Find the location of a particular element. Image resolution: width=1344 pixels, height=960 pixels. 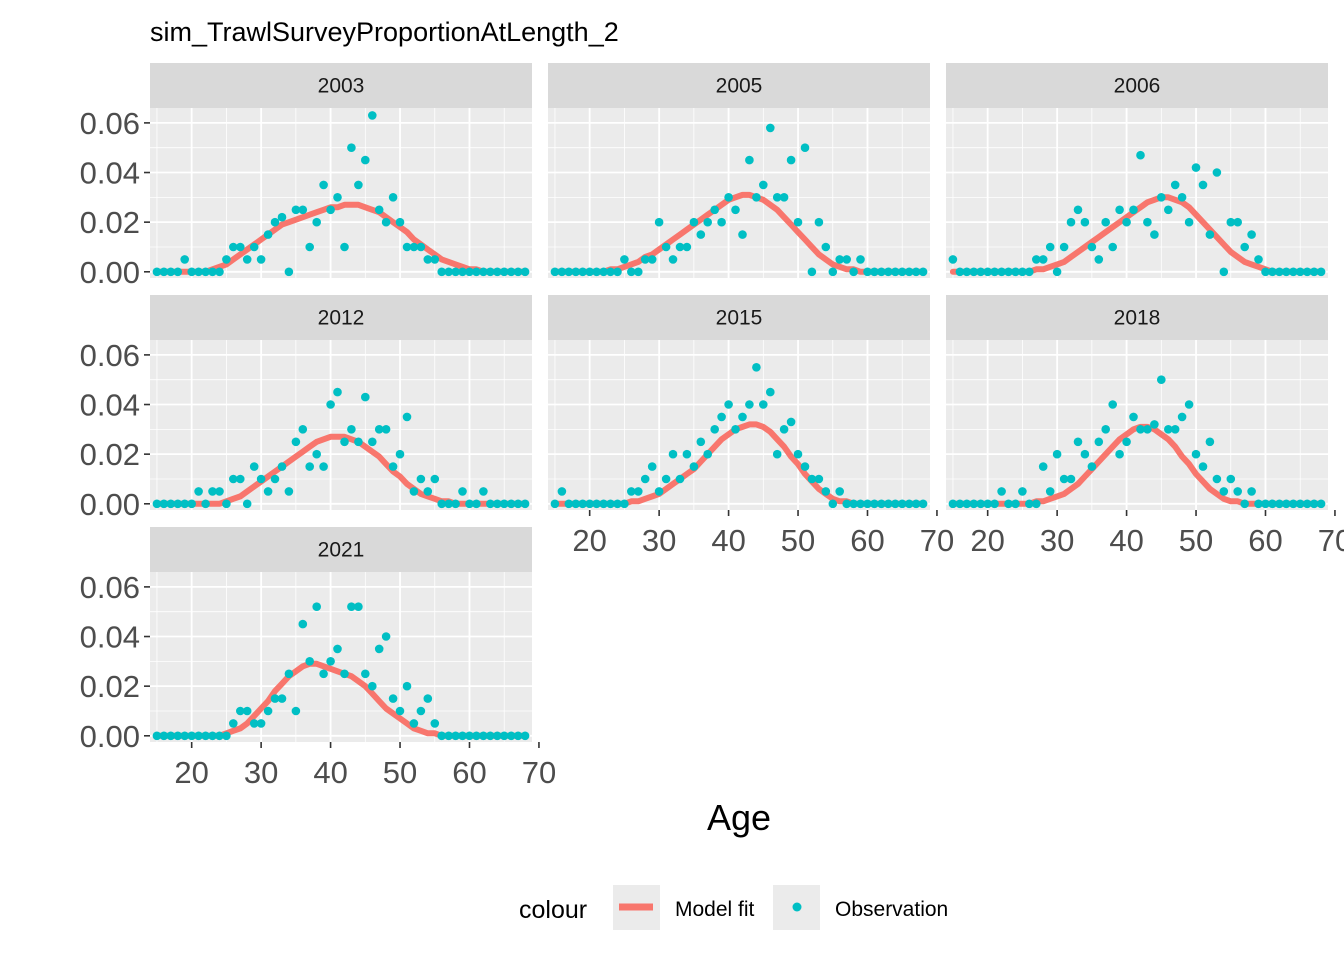

x-tick-label: 30 is located at coordinates (659, 540).